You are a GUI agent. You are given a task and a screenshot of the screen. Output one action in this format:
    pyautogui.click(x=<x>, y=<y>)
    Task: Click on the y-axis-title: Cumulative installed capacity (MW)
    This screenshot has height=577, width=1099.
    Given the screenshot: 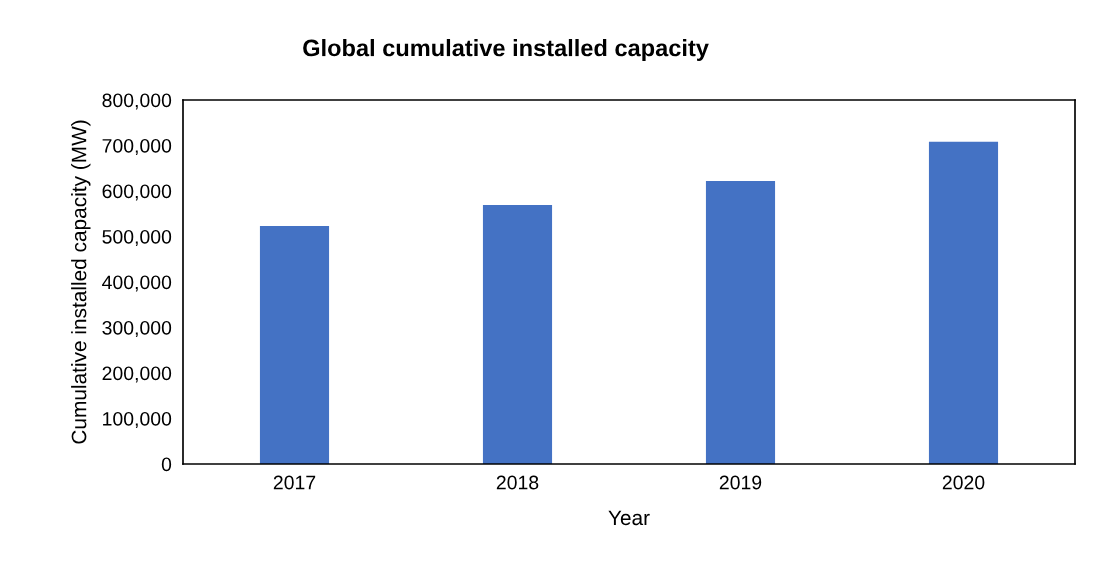 What is the action you would take?
    pyautogui.click(x=81, y=282)
    